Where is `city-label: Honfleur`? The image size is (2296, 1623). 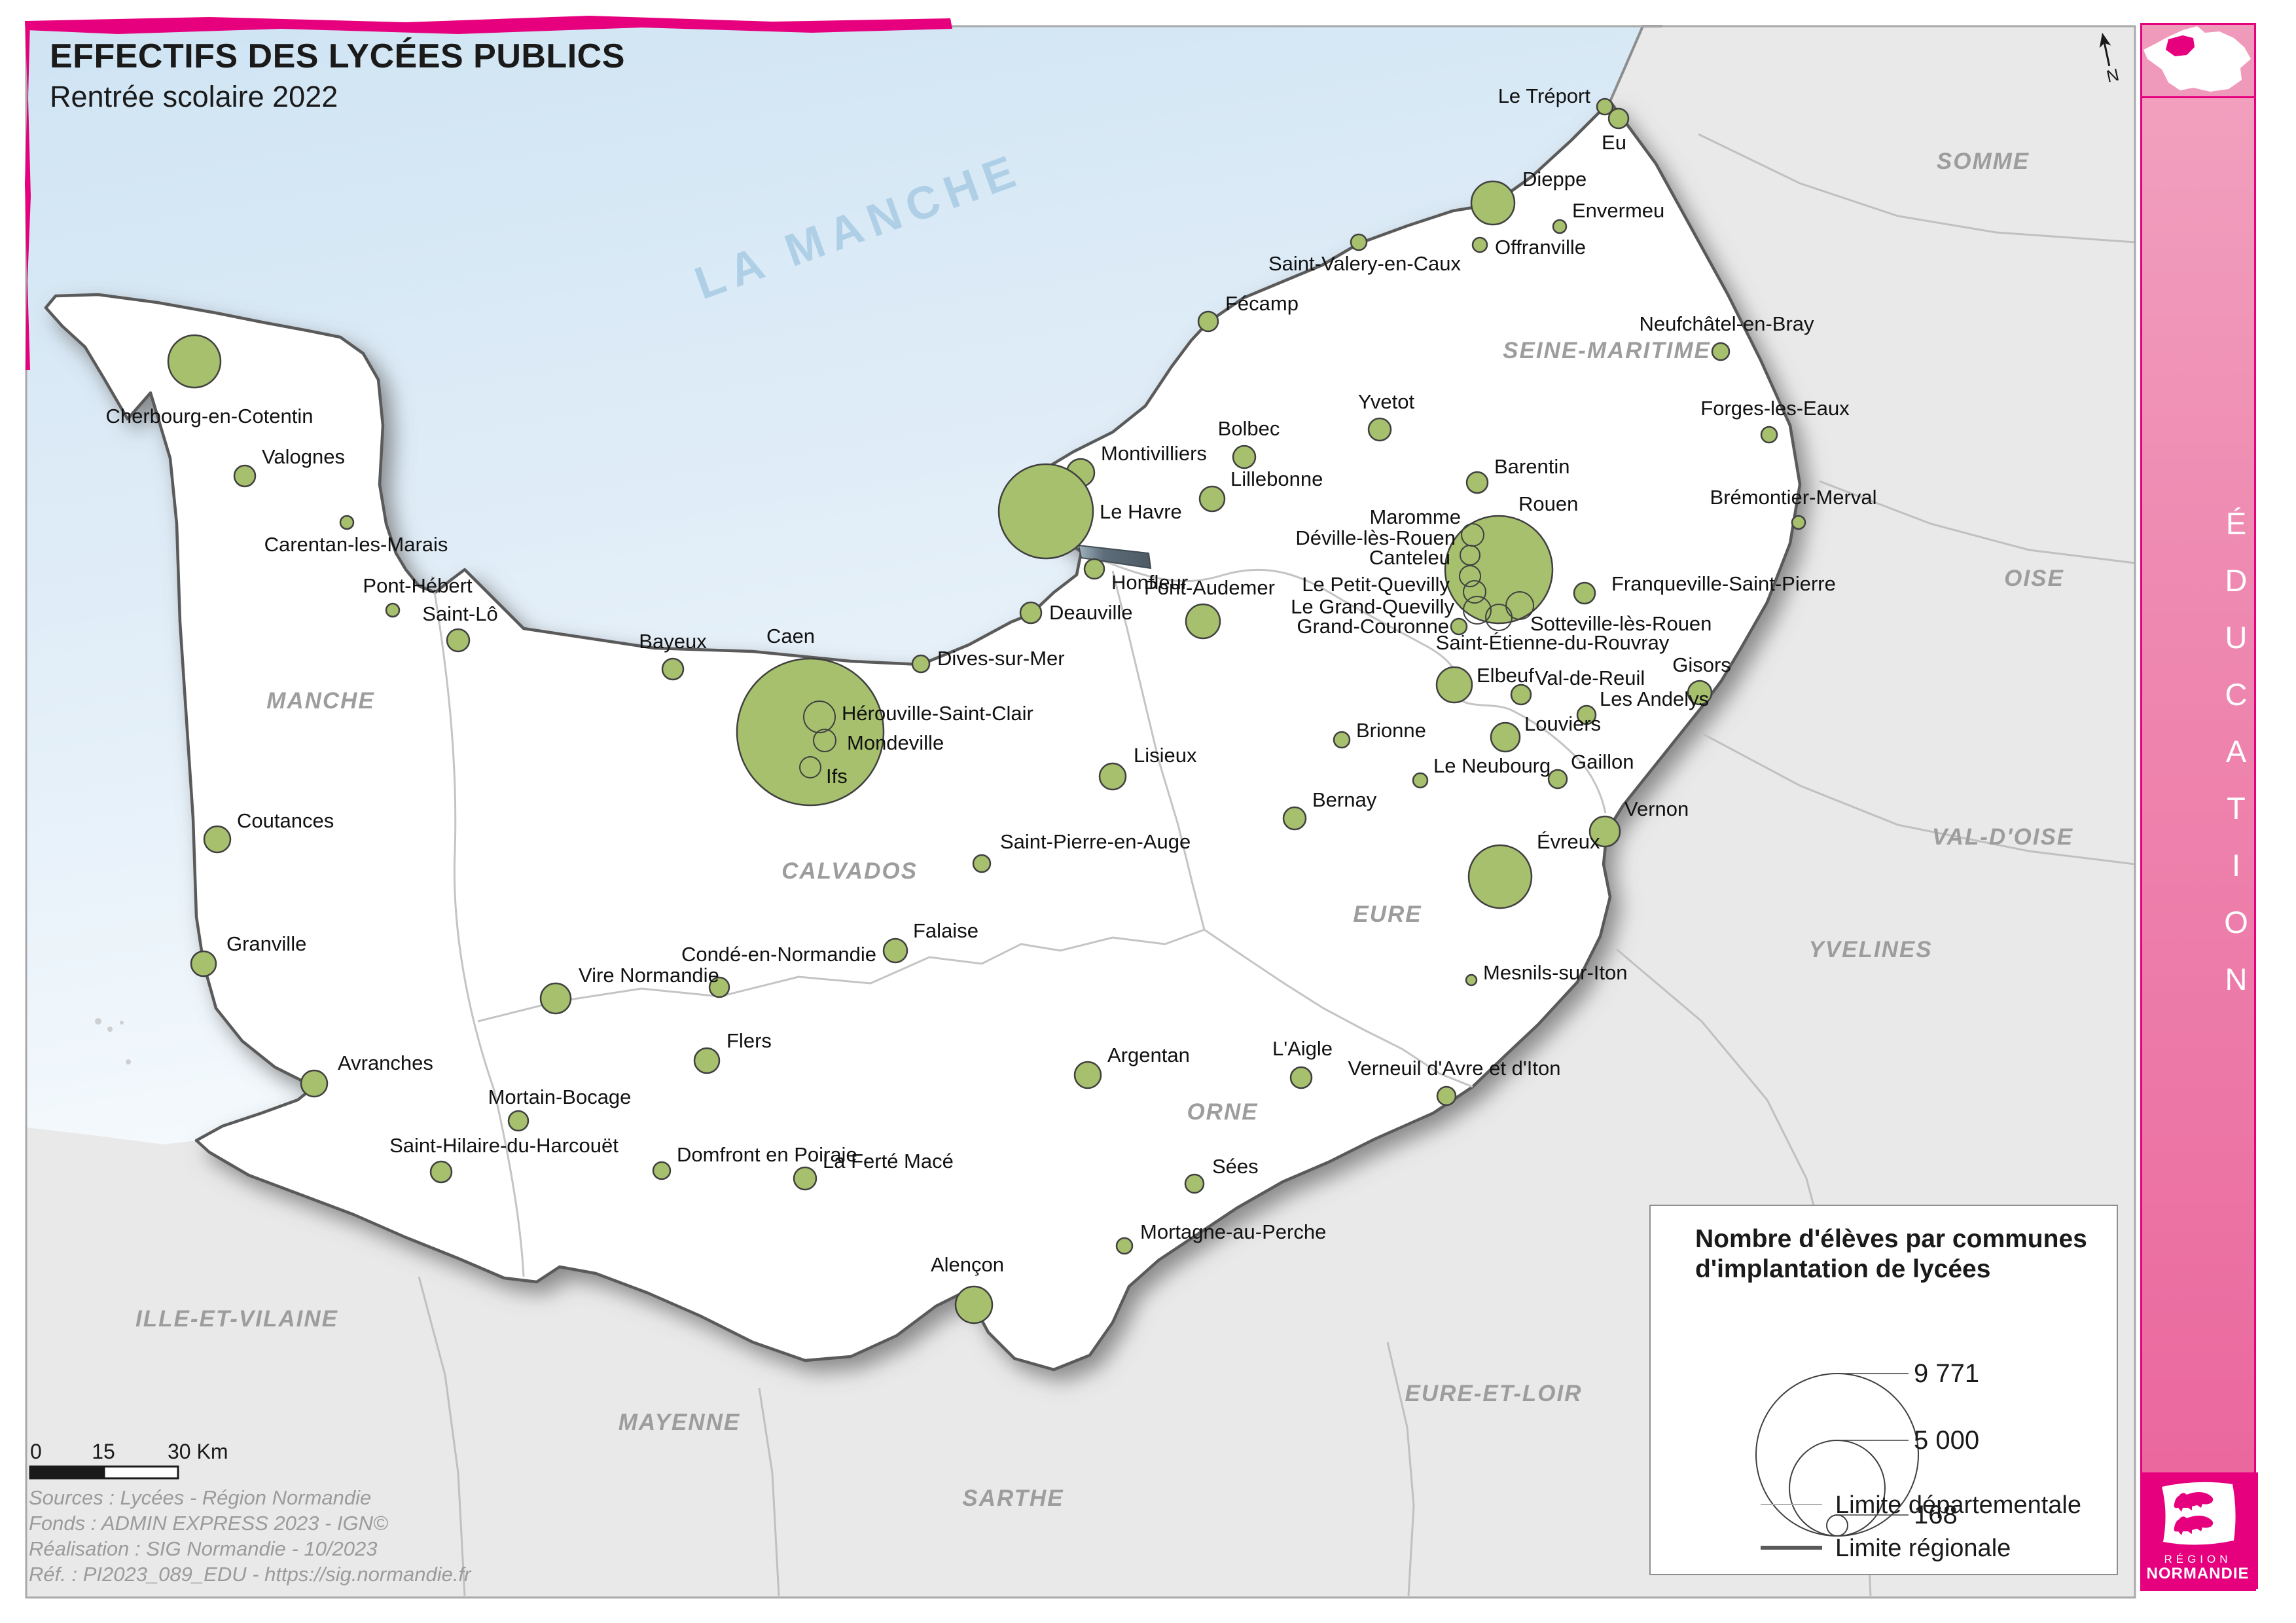
city-label: Honfleur is located at coordinates (1149, 582).